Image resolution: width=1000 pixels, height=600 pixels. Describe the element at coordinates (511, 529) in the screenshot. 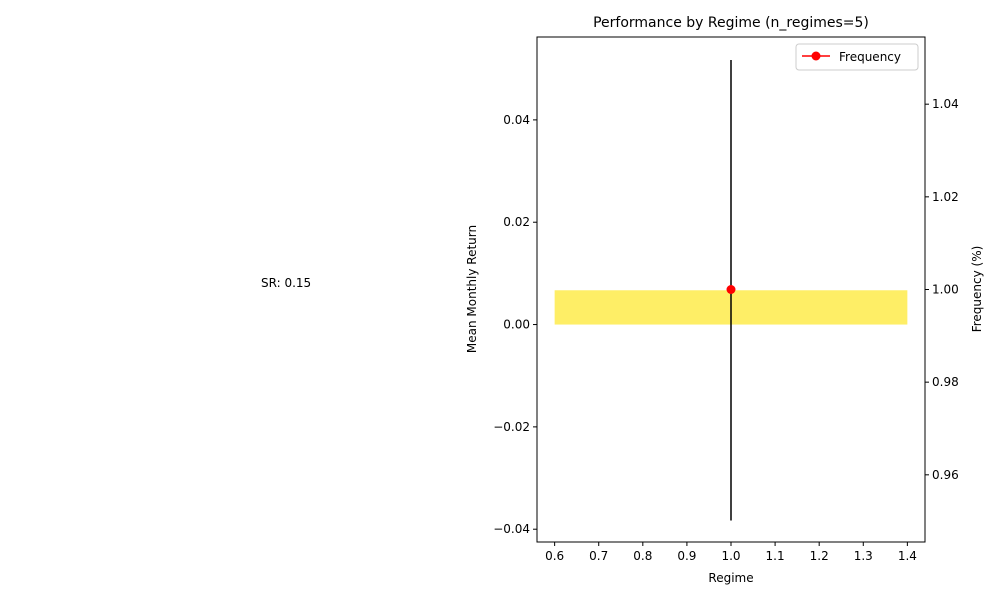

I see `y-tick-label: −0.04` at that location.